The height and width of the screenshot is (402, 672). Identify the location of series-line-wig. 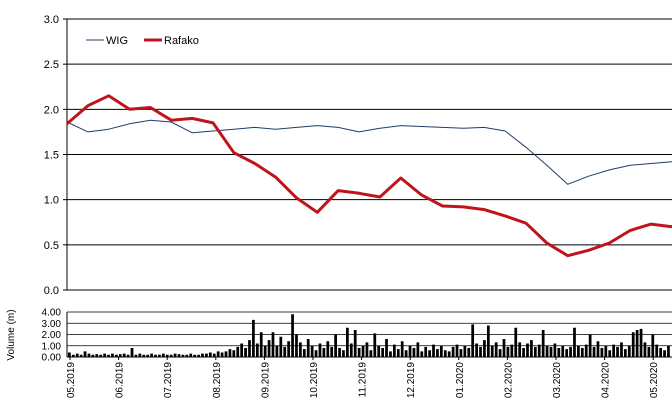
(369, 152).